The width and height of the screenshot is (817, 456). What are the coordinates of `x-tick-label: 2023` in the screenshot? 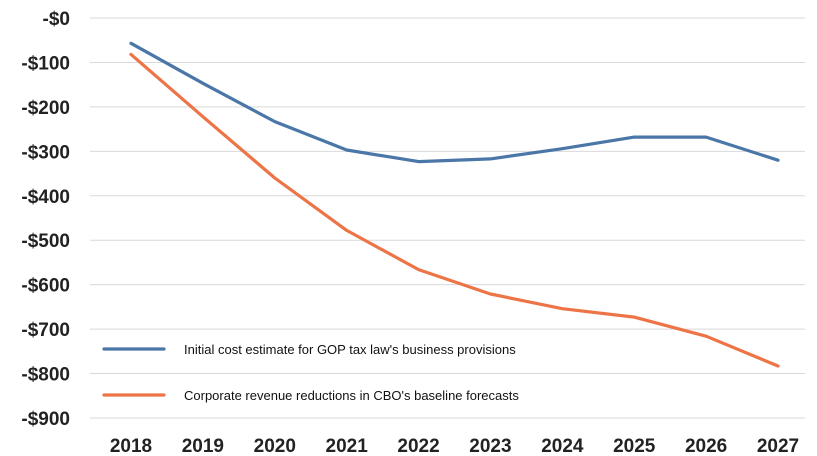 It's located at (490, 446).